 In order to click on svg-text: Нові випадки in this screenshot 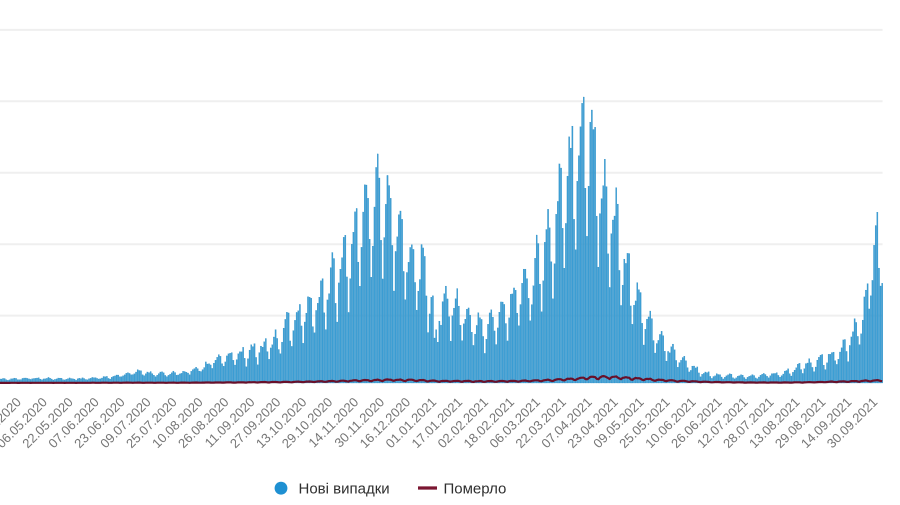, I will do `click(344, 488)`.